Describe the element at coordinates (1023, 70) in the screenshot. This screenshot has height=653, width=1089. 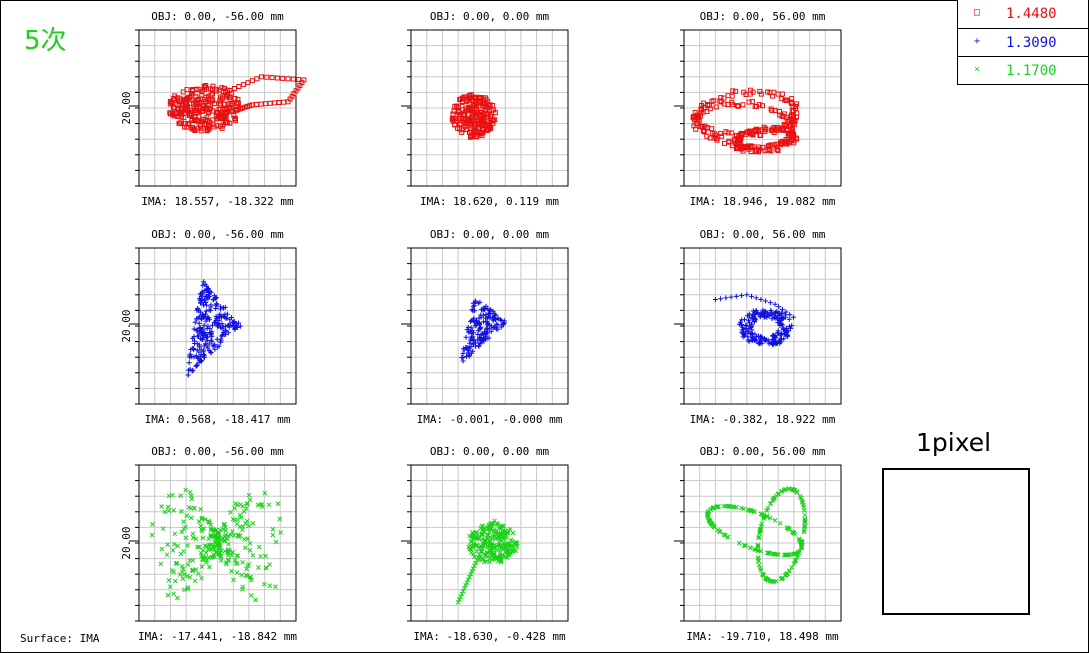
I see `legend-row-wavelength-3: × 1.1700` at that location.